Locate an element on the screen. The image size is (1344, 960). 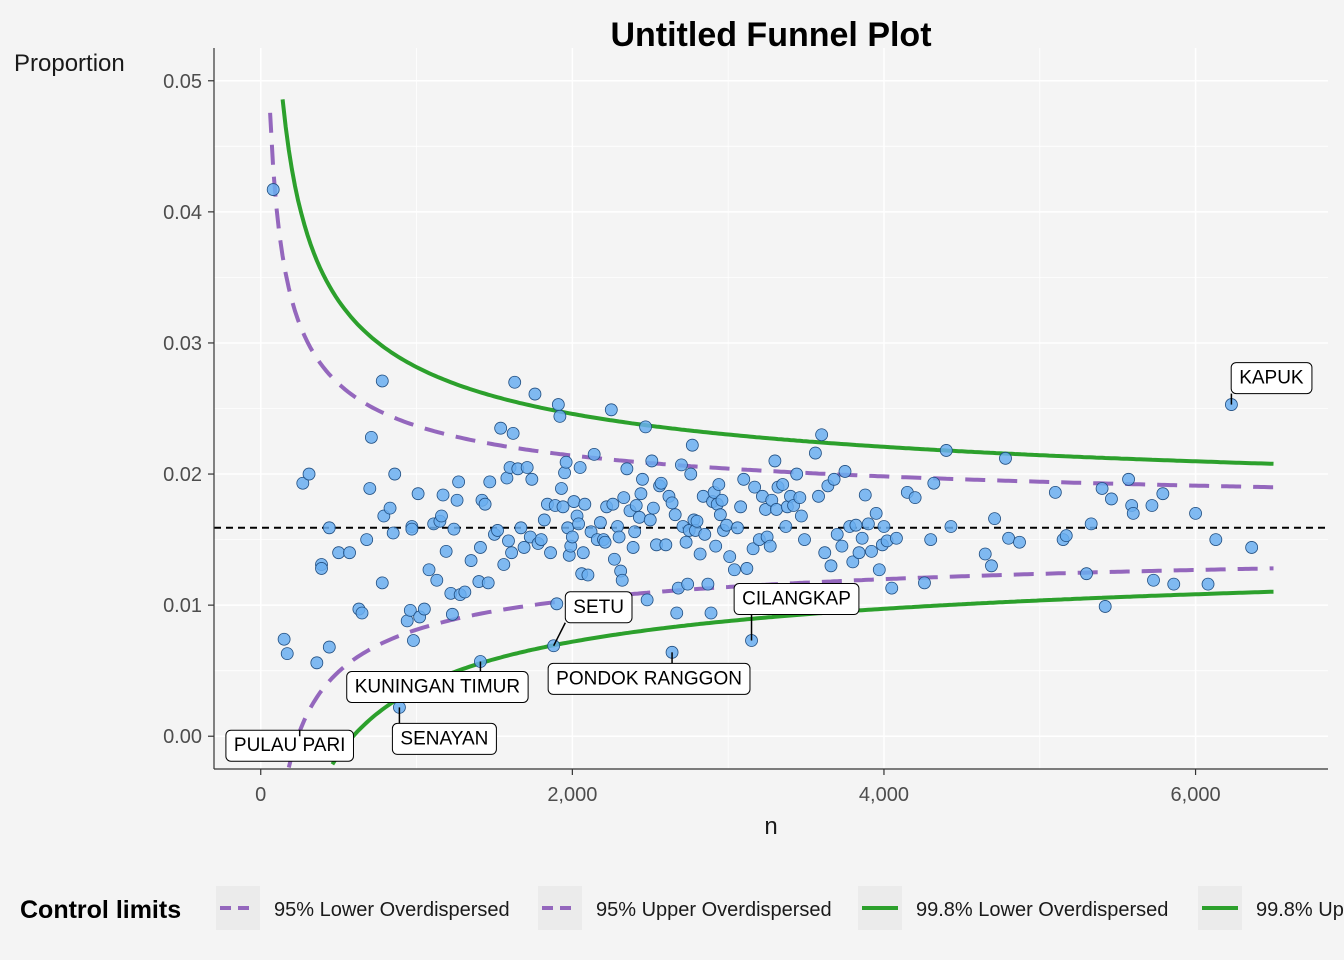
point-label-group: KUNINGAN TIMUR is located at coordinates (437, 682).